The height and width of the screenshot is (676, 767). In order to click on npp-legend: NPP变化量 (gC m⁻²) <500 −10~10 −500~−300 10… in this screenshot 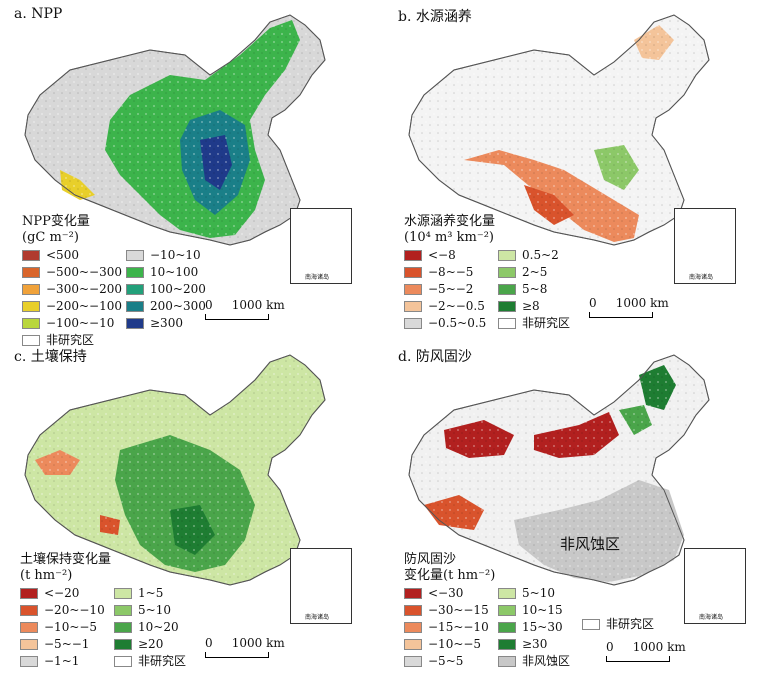, I will do `click(124, 281)`.